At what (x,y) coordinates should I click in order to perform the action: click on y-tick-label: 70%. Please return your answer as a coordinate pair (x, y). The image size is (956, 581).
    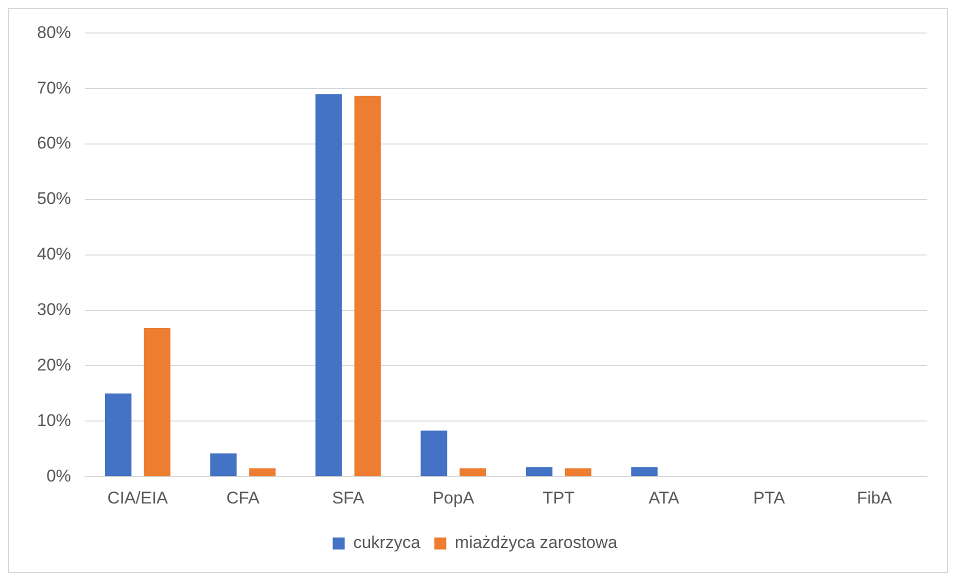
    Looking at the image, I should click on (54, 88).